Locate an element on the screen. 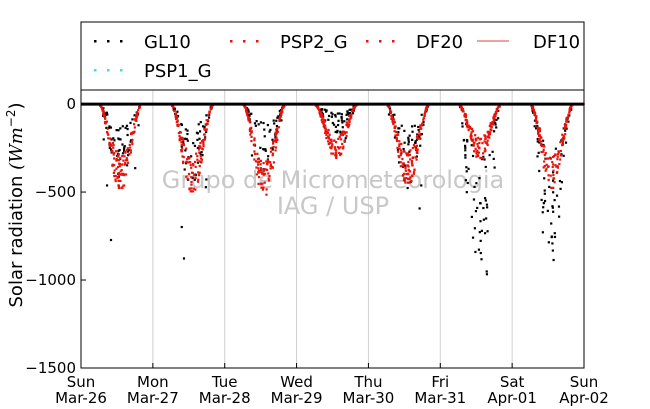 The width and height of the screenshot is (650, 409). legend-item: PSP1_G is located at coordinates (153, 71).